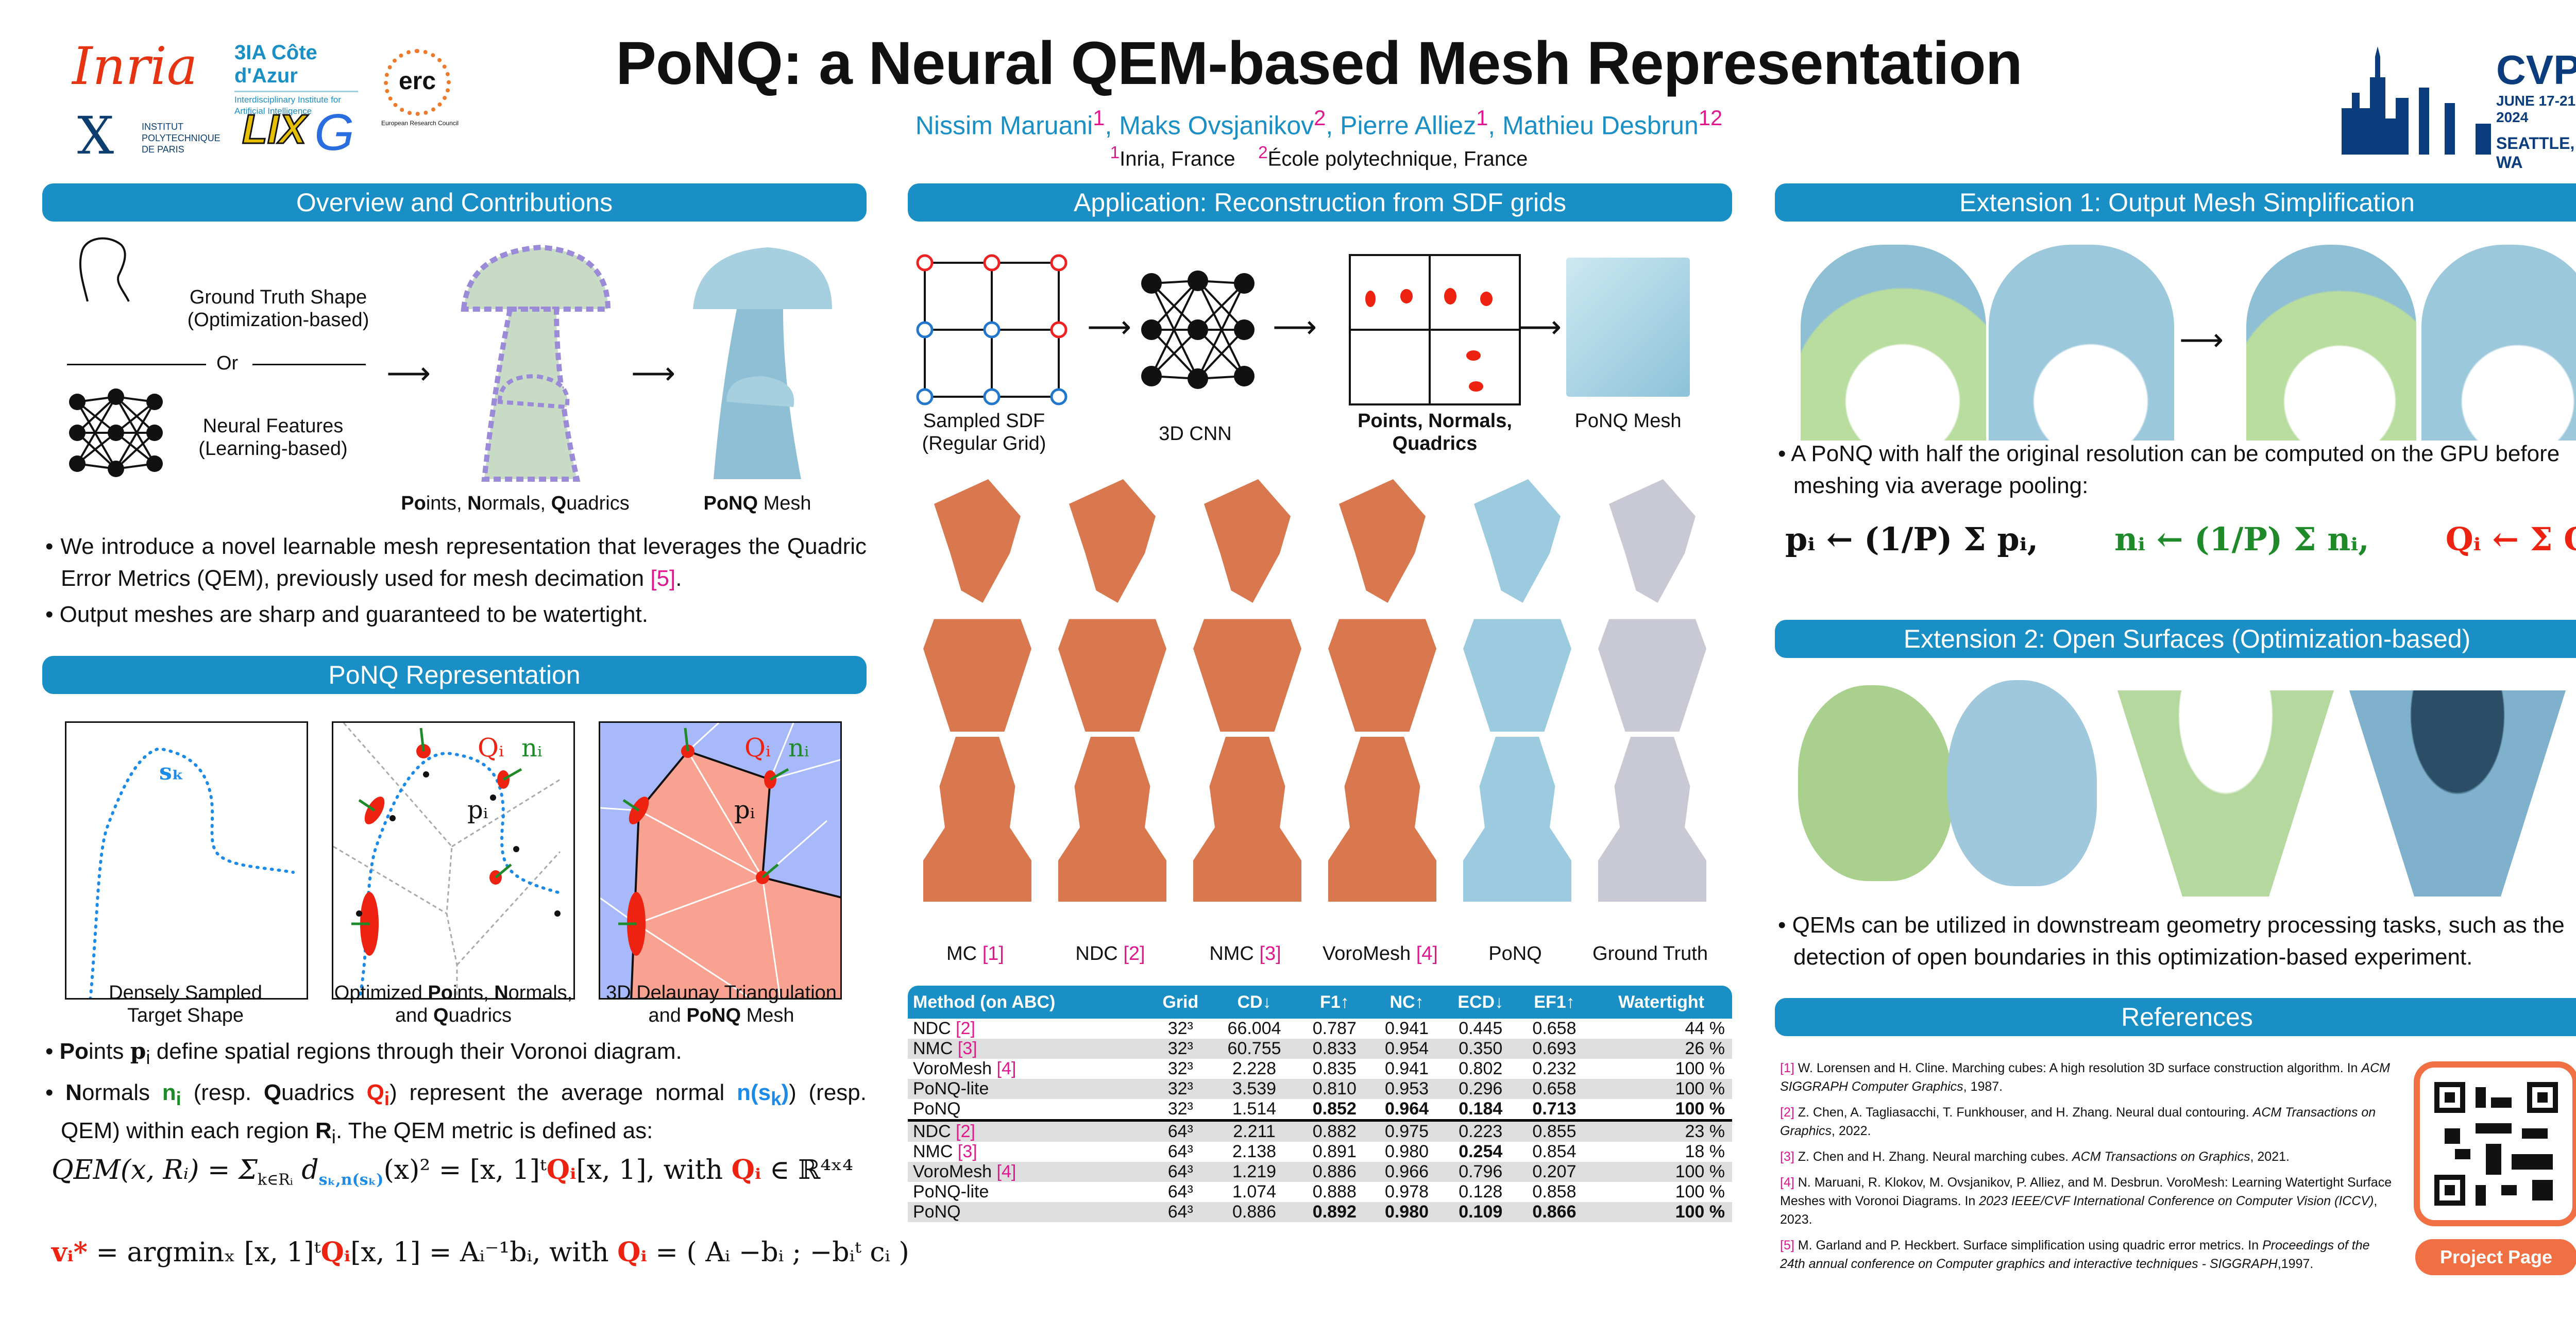  What do you see at coordinates (1320, 1152) in the screenshot?
I see `table-row: NMC [3] 64³ 2.138 0.891 0.980 0.254 0.854 18 %` at bounding box center [1320, 1152].